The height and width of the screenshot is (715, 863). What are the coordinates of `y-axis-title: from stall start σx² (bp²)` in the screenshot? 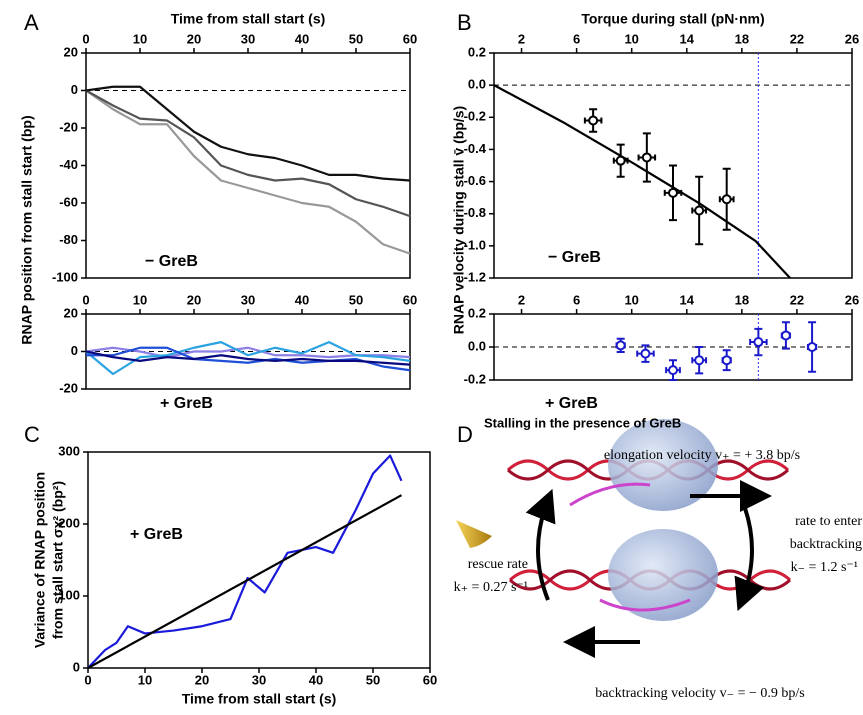 It's located at (58, 560).